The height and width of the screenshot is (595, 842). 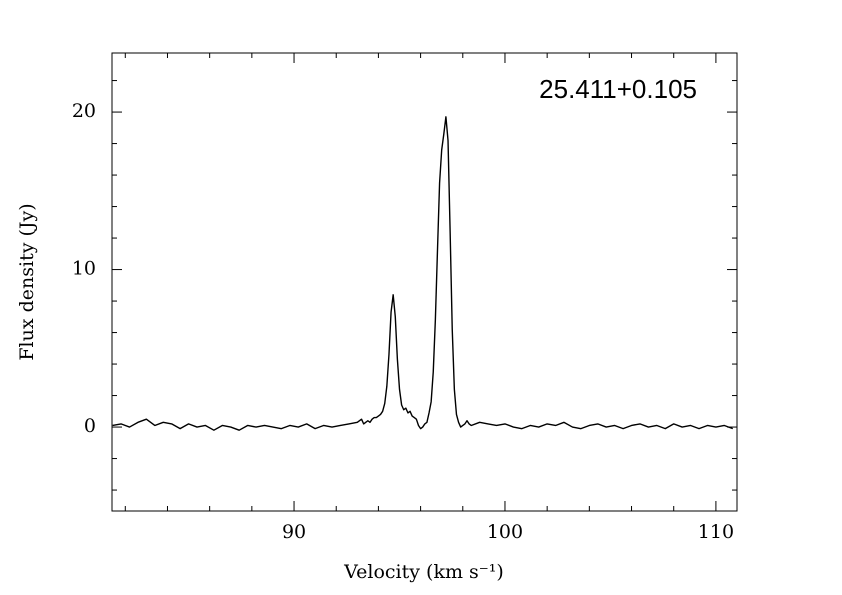 I want to click on annotation: 25.411+0.105, so click(x=618, y=89).